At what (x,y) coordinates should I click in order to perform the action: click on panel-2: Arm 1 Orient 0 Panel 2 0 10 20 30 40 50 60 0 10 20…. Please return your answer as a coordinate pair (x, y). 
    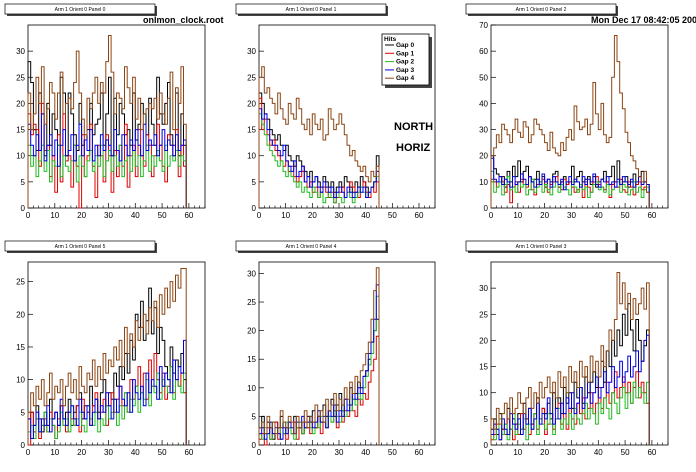
    Looking at the image, I should click on (567, 111).